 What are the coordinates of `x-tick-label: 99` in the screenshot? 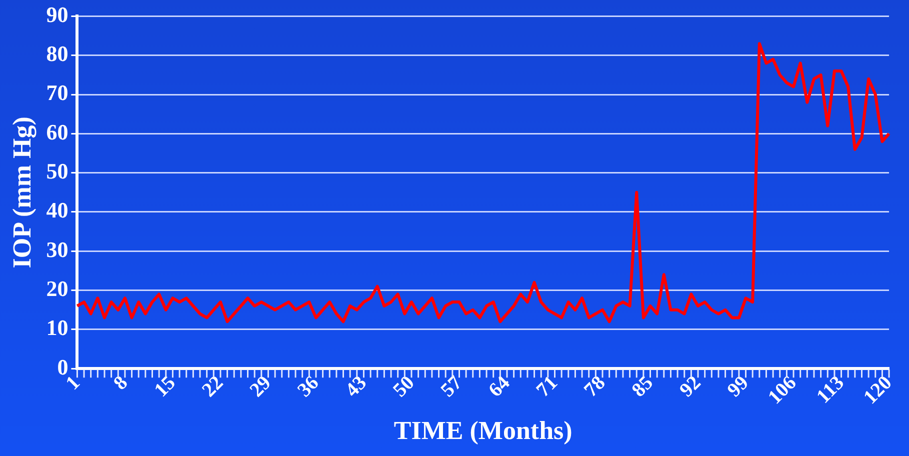 It's located at (738, 387).